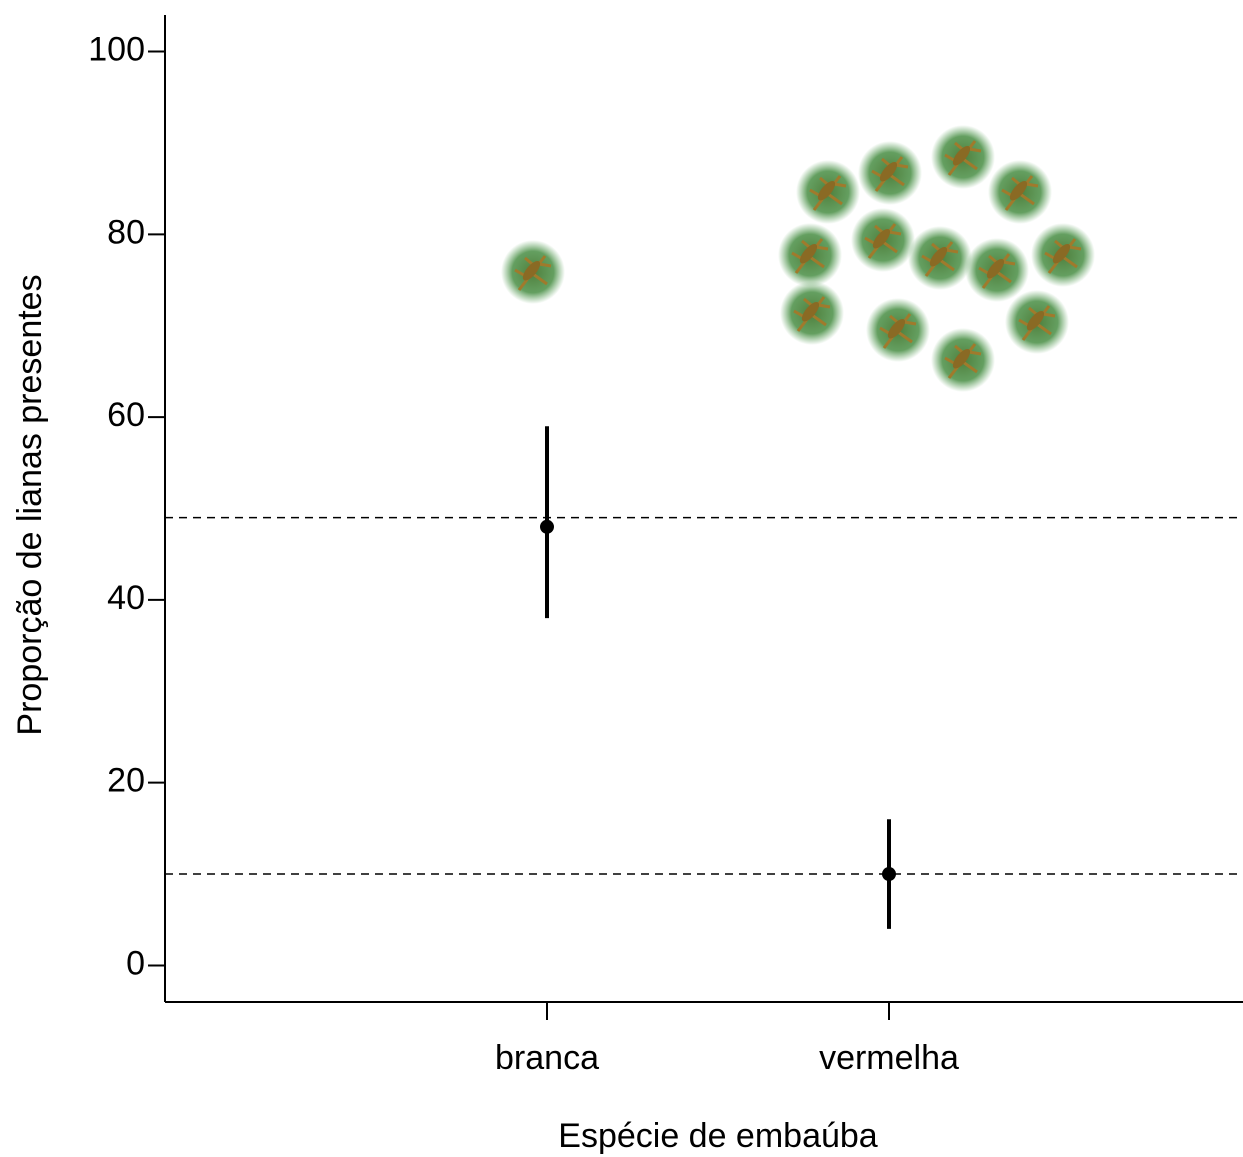 The height and width of the screenshot is (1157, 1243). What do you see at coordinates (126, 232) in the screenshot?
I see `y-tick-label: 80` at bounding box center [126, 232].